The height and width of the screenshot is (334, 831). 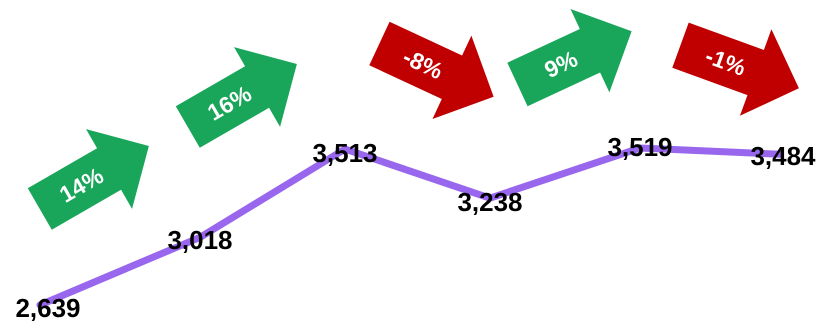 I want to click on data-label: 3,519, so click(x=639, y=147).